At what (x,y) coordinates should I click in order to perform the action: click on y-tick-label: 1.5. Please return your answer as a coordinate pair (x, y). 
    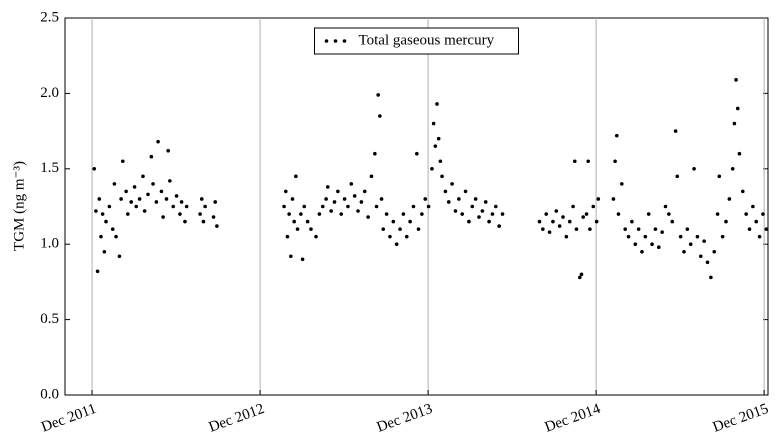
    Looking at the image, I should click on (49, 168).